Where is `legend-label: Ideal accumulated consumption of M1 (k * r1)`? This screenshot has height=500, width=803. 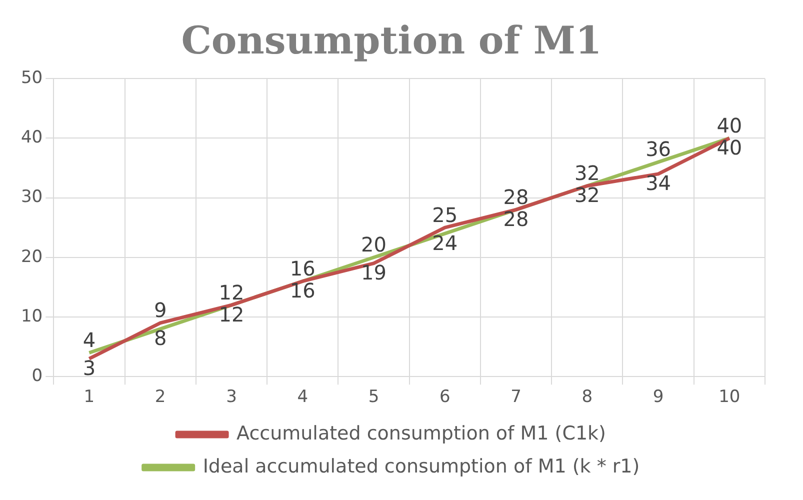 legend-label: Ideal accumulated consumption of M1 (k * r1) is located at coordinates (421, 466).